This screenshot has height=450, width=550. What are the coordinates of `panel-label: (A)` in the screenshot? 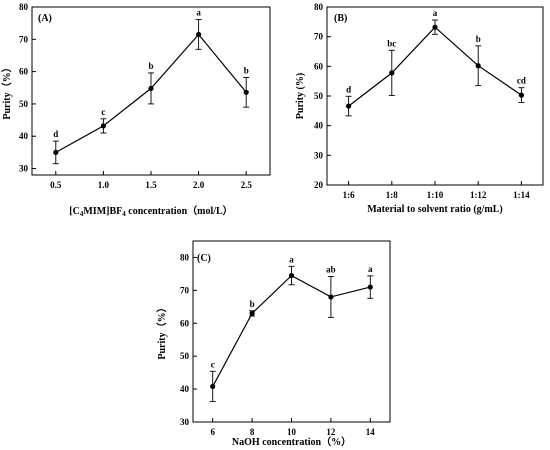 It's located at (45, 18).